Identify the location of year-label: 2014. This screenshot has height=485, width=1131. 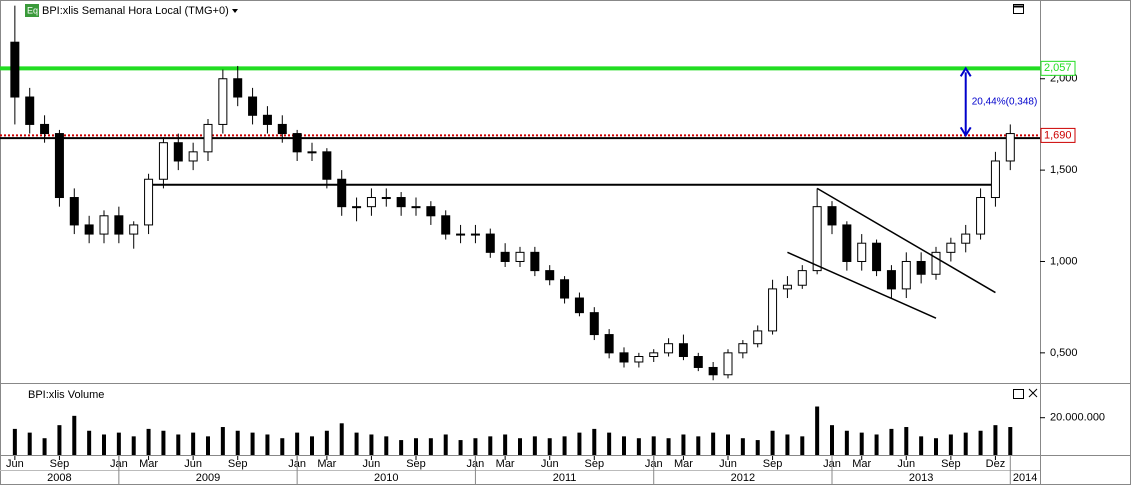
(1025, 478).